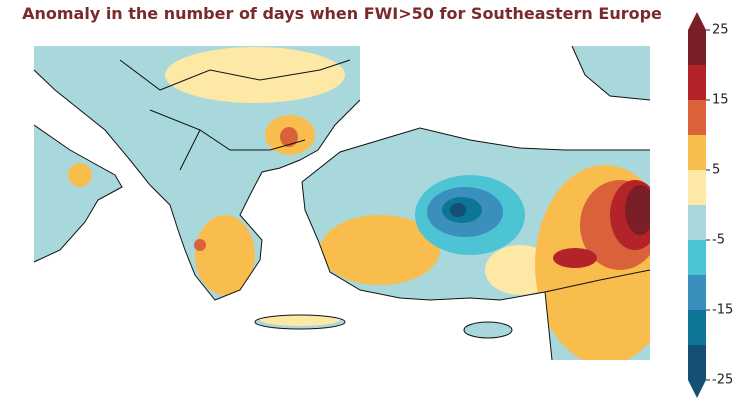 The height and width of the screenshot is (406, 750). I want to click on colorbar-tick-label: 15, so click(720, 100).